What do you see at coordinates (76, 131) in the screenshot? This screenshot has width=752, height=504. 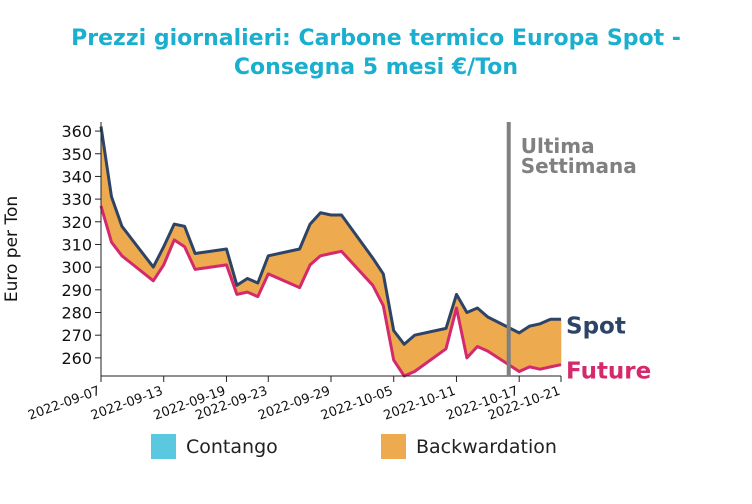 I see `y-tick-label: 360` at bounding box center [76, 131].